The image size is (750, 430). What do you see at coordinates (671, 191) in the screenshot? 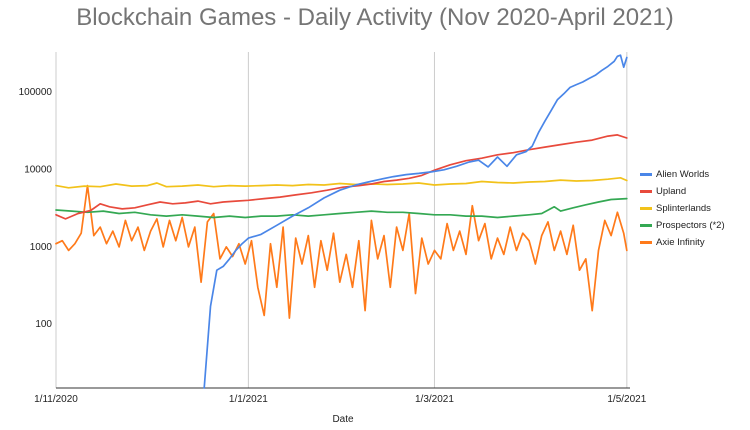
I see `legend-label: Upland` at bounding box center [671, 191].